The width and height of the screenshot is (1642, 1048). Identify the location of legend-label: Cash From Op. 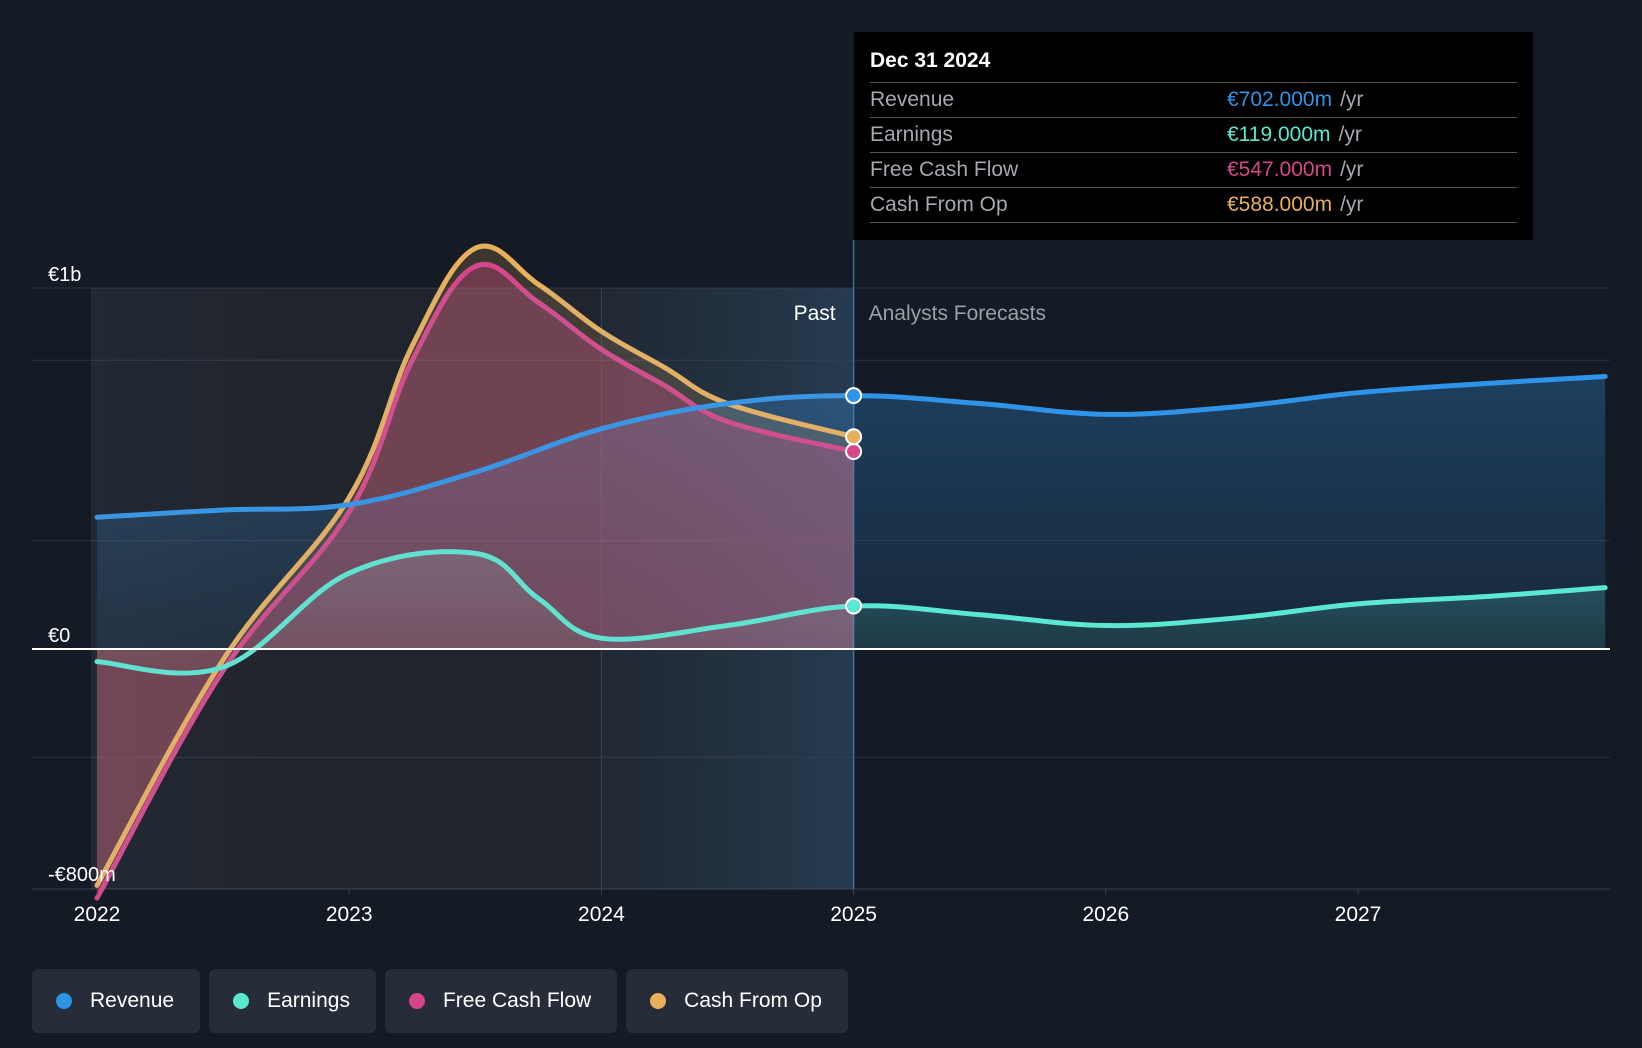
(753, 1000).